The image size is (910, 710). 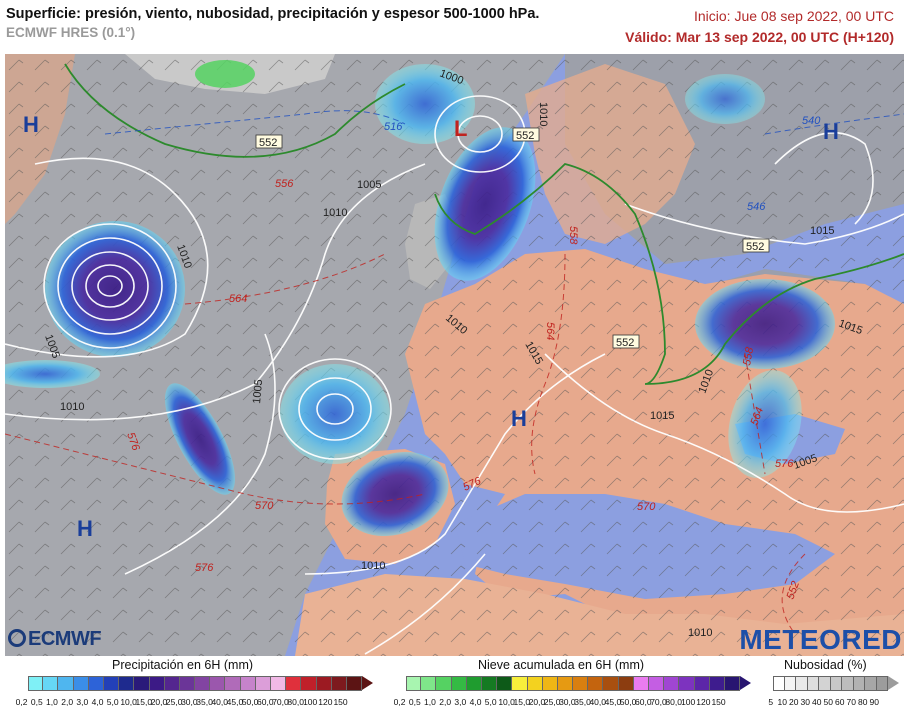 What do you see at coordinates (82, 702) in the screenshot?
I see `legend-tick-label: 3,0` at bounding box center [82, 702].